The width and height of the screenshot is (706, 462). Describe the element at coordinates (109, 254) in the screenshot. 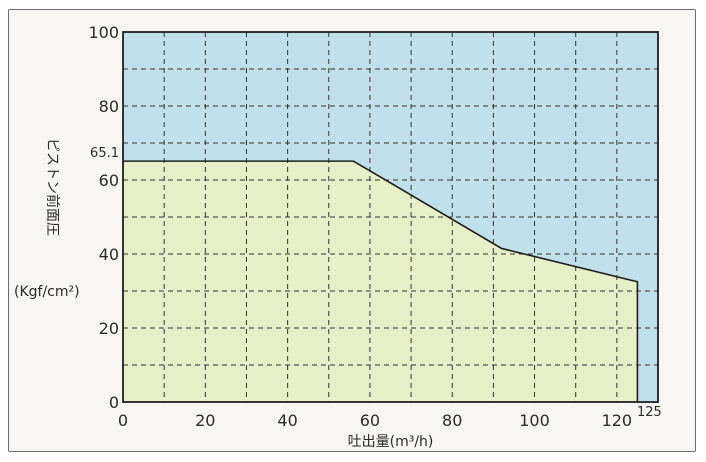

I see `y-tick-label: 40` at that location.